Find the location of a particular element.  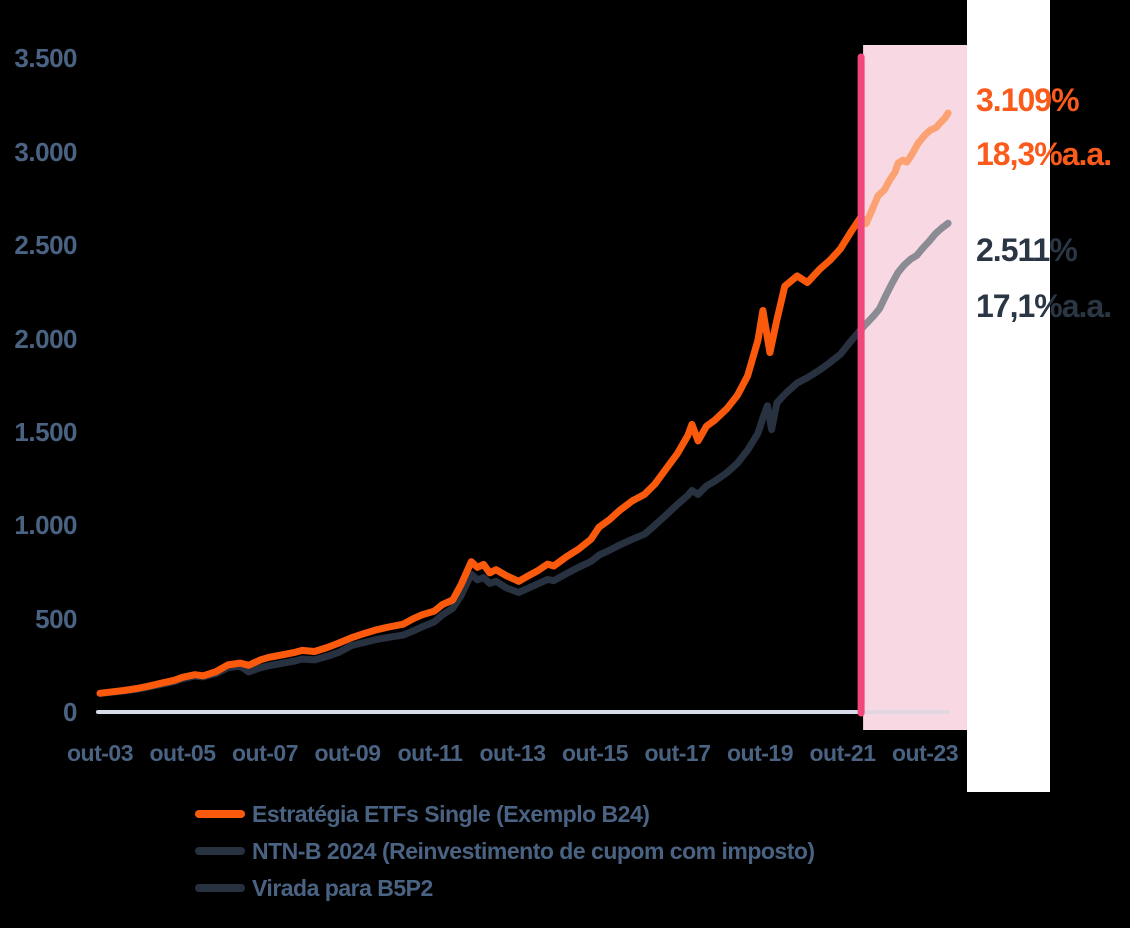

y-tick-label: 1.000 is located at coordinates (45, 525).